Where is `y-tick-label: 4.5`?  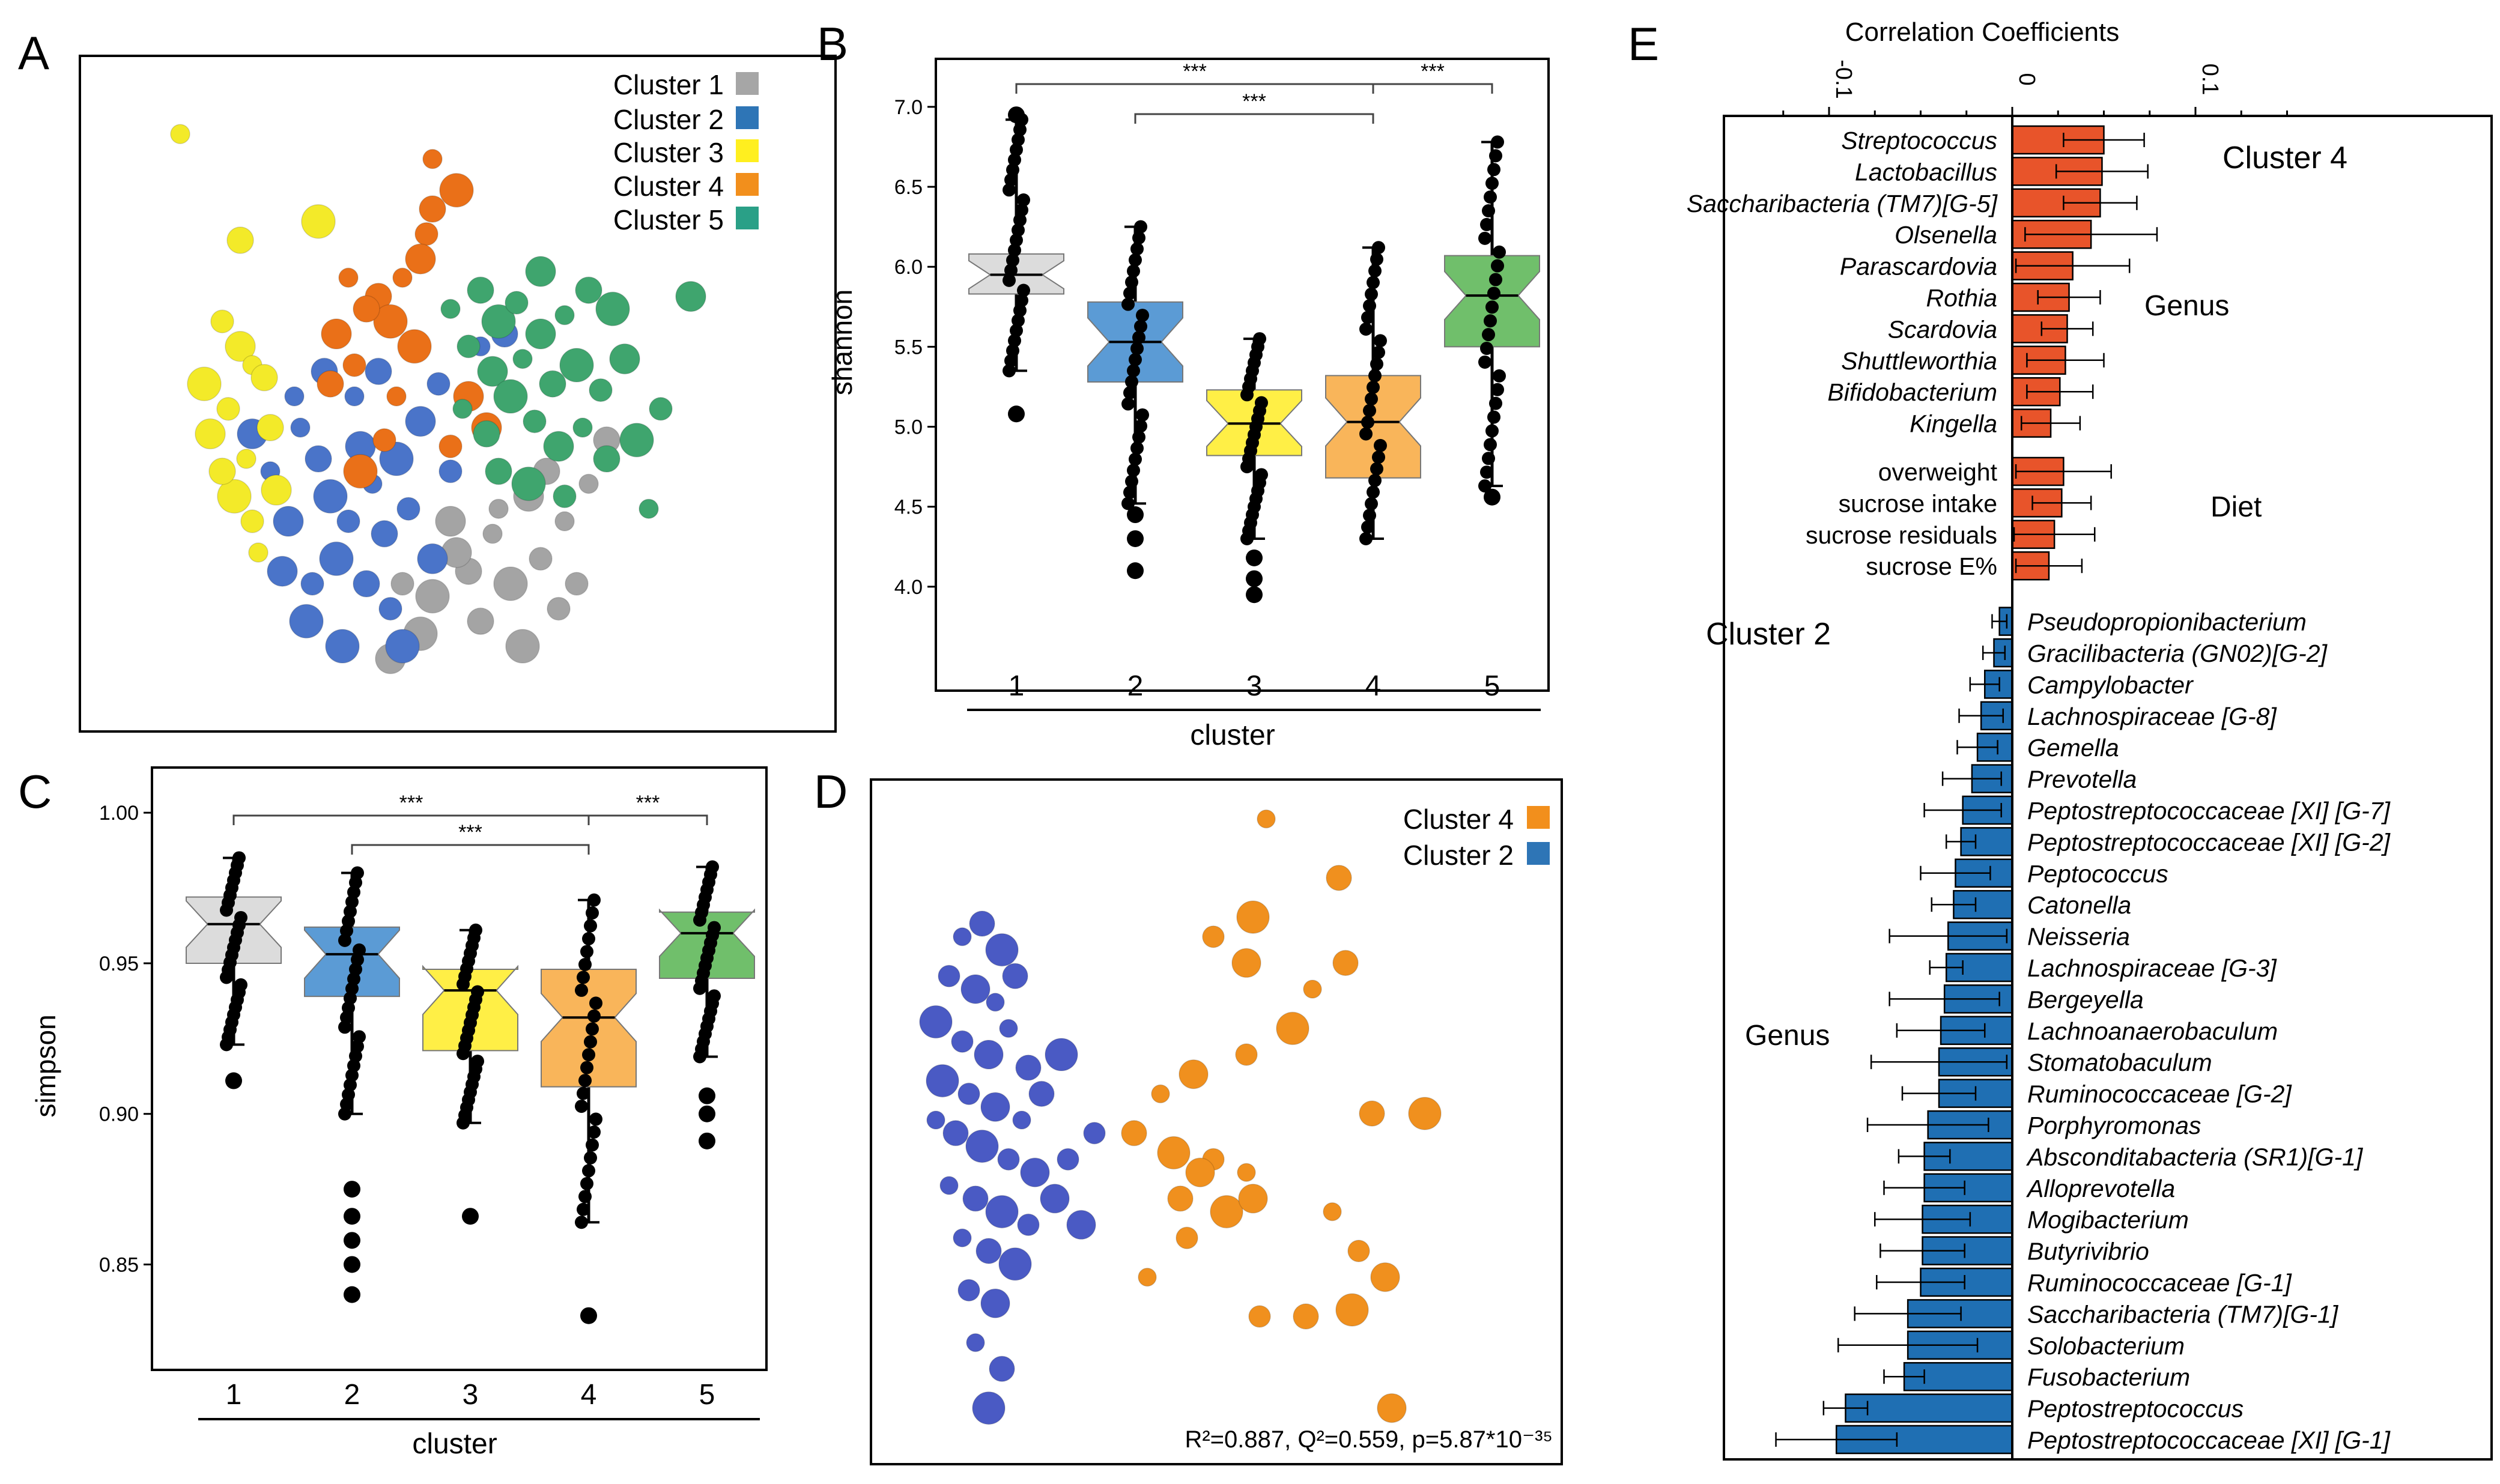 y-tick-label: 4.5 is located at coordinates (908, 508).